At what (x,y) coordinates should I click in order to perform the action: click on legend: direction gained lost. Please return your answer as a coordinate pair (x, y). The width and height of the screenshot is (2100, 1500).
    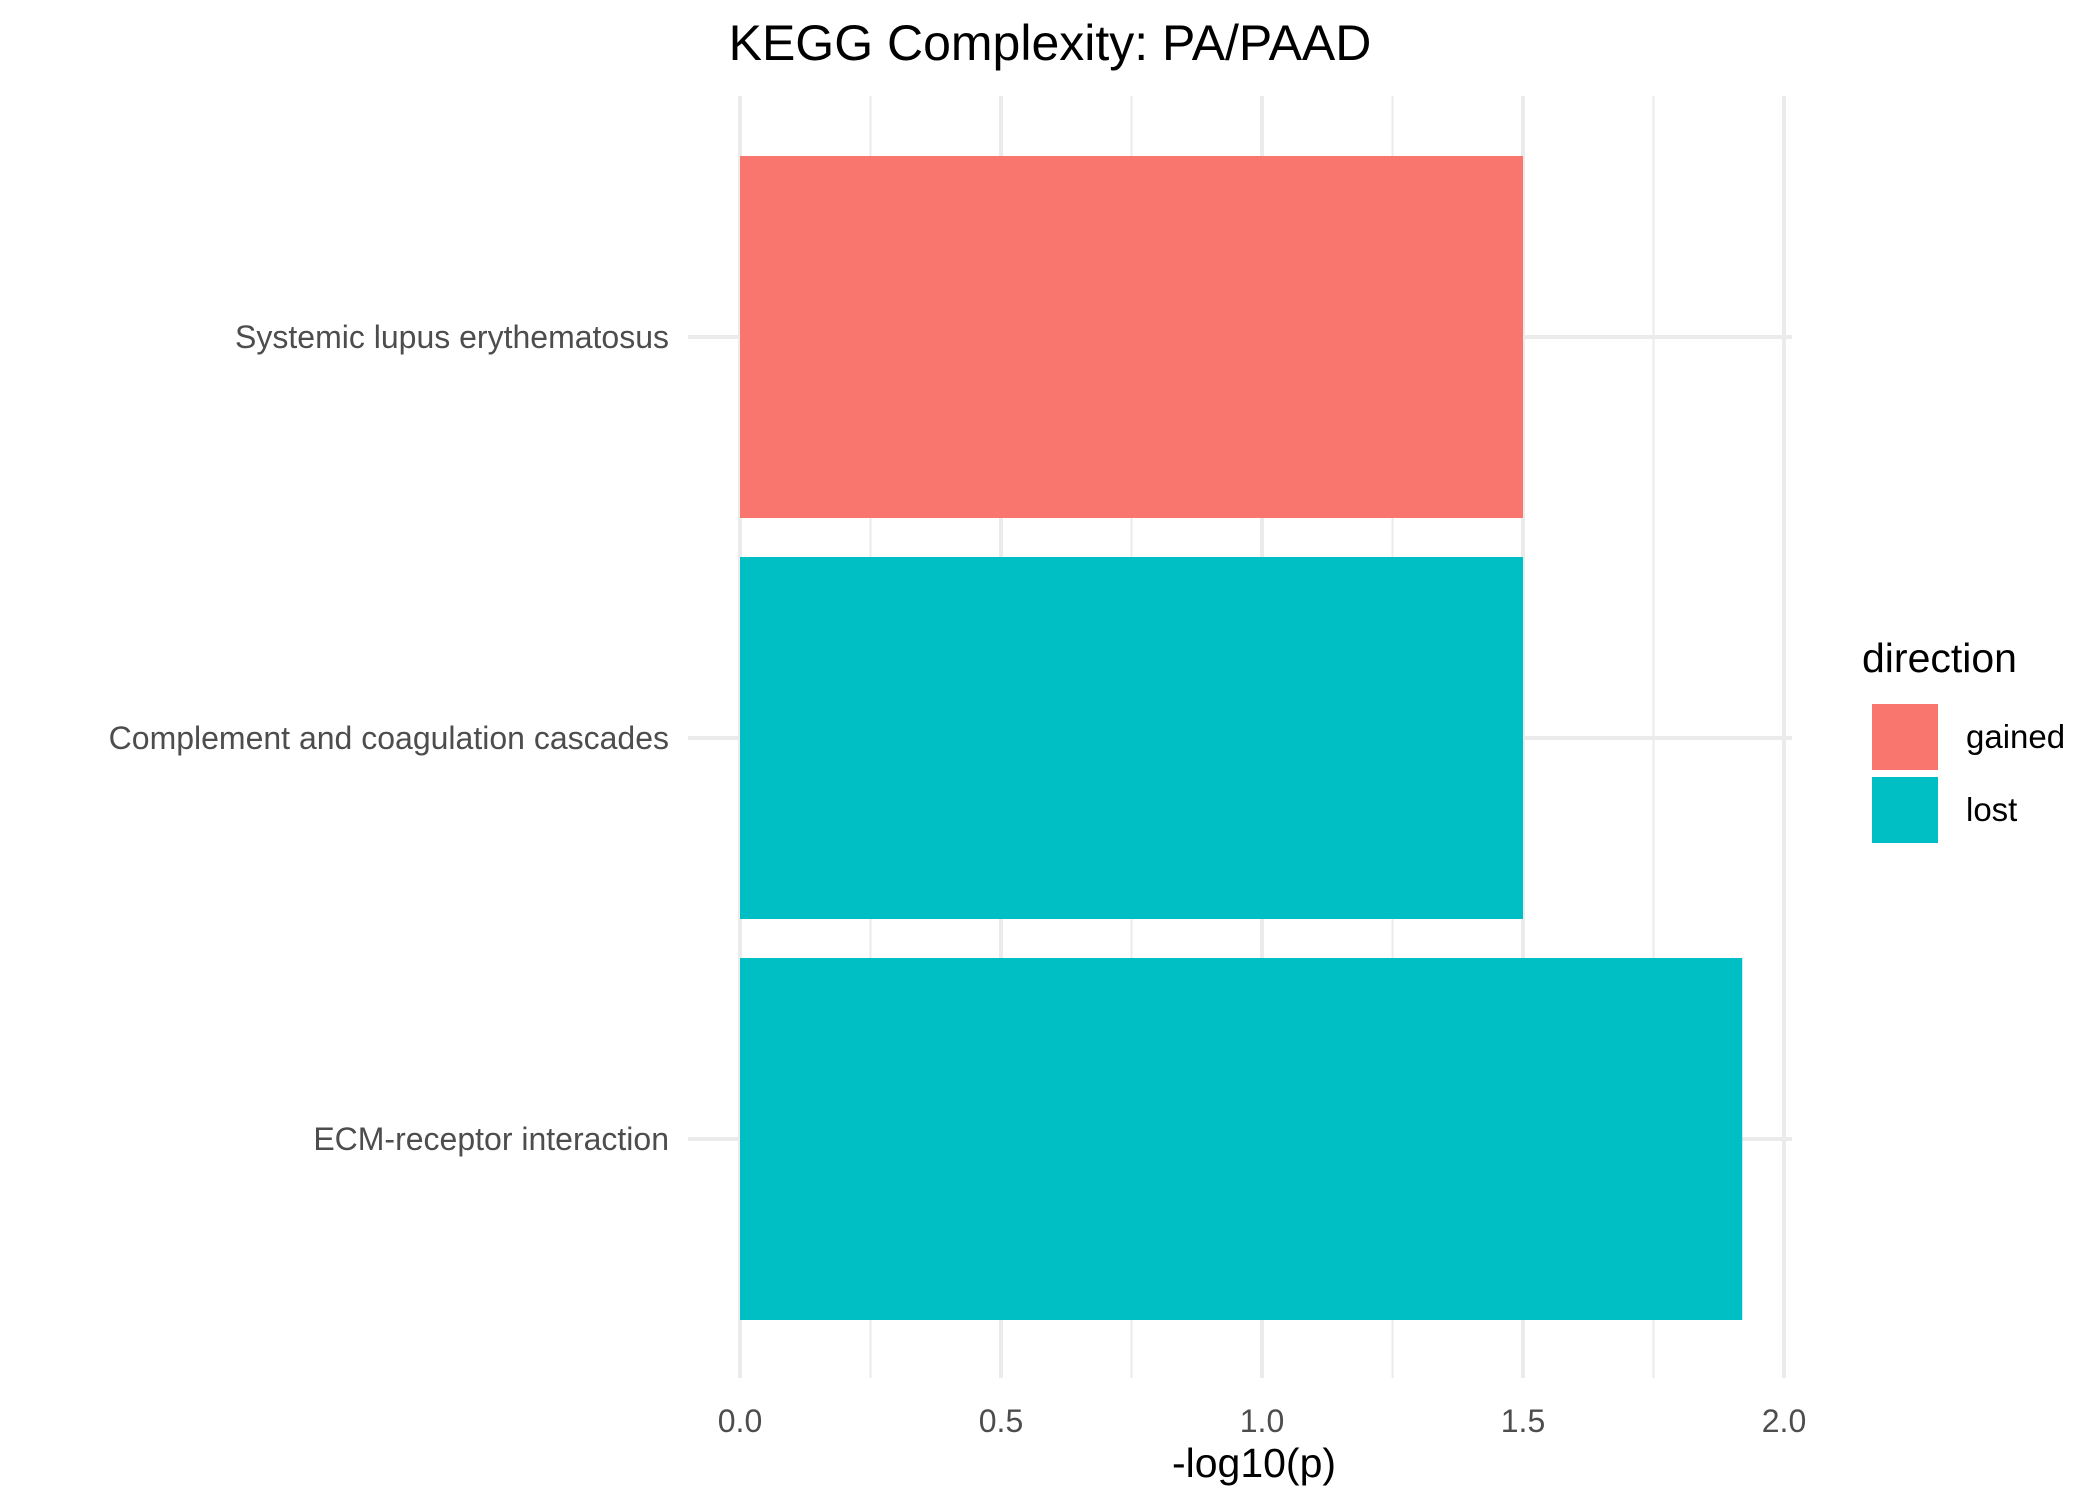
    Looking at the image, I should click on (1963, 739).